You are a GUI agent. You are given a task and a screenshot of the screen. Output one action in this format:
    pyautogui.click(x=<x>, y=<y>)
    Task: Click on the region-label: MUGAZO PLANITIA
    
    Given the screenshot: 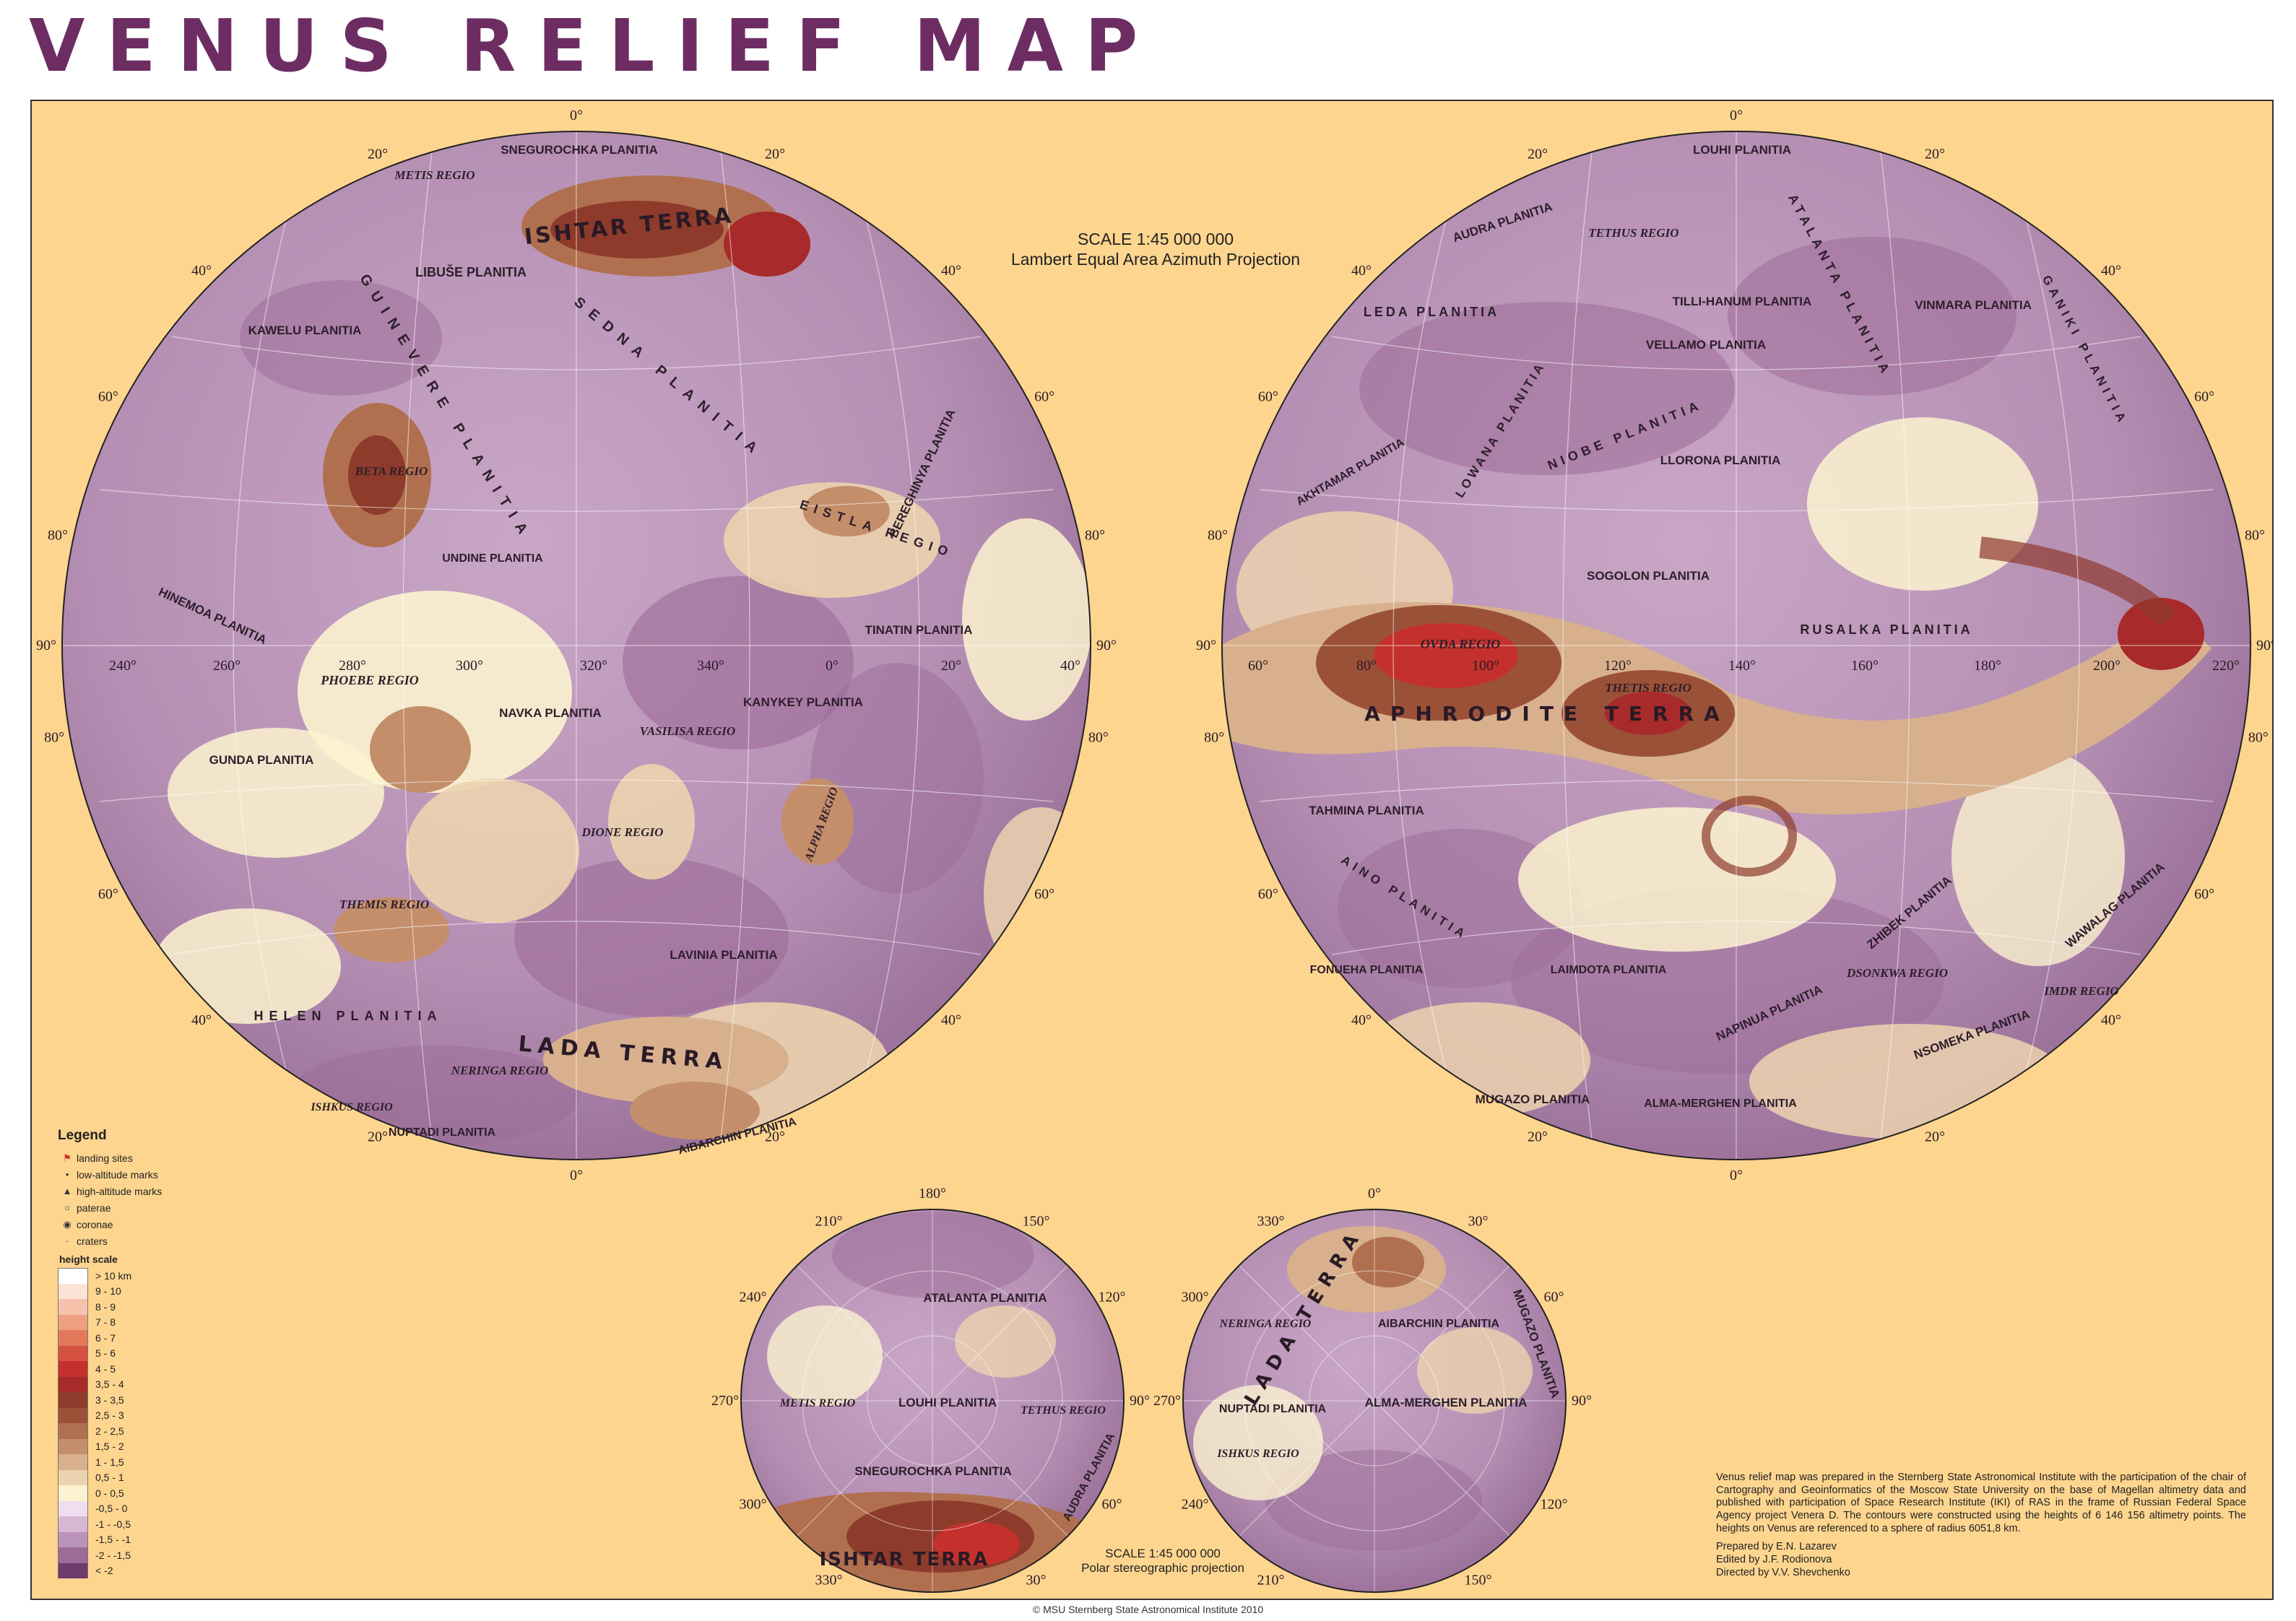 What is the action you would take?
    pyautogui.click(x=1533, y=1099)
    